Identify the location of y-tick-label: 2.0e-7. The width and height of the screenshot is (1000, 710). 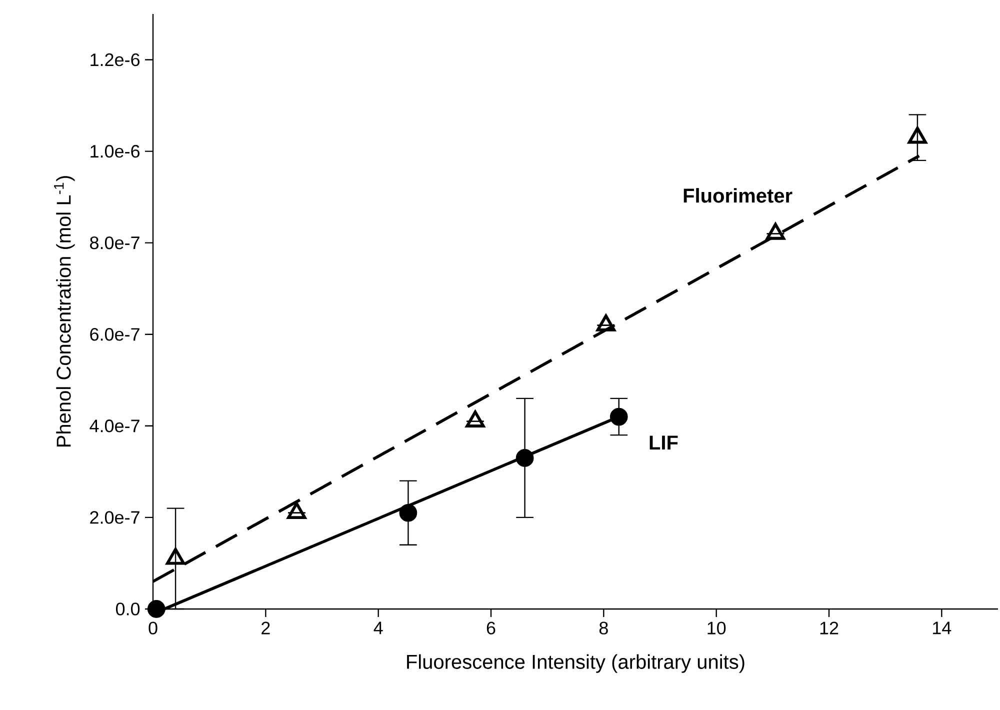
(115, 517).